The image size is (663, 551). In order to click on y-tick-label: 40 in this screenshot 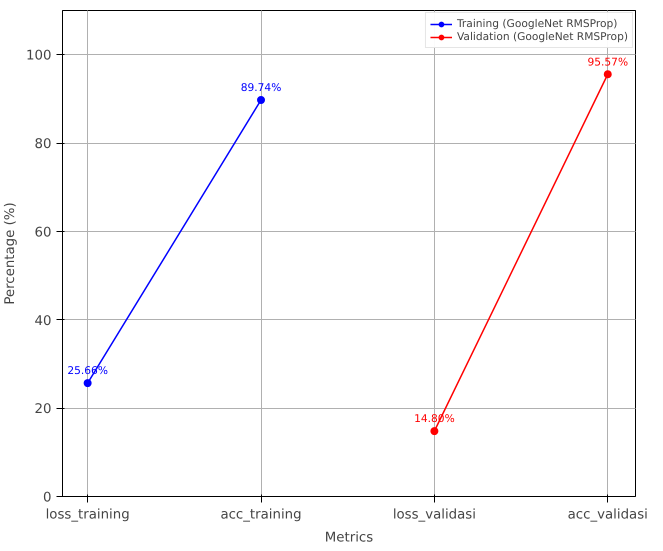, I will do `click(43, 321)`.